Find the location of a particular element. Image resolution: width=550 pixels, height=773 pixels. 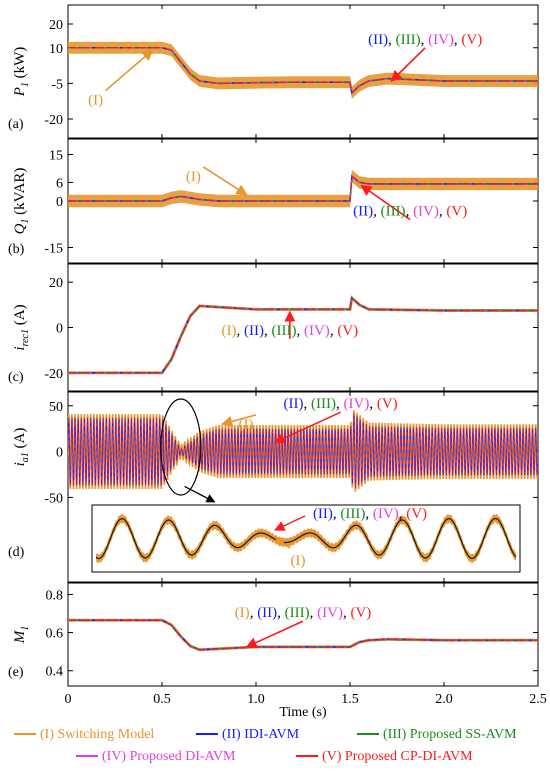

y-axis-label: Q1 (kVAR) is located at coordinates (21, 201).